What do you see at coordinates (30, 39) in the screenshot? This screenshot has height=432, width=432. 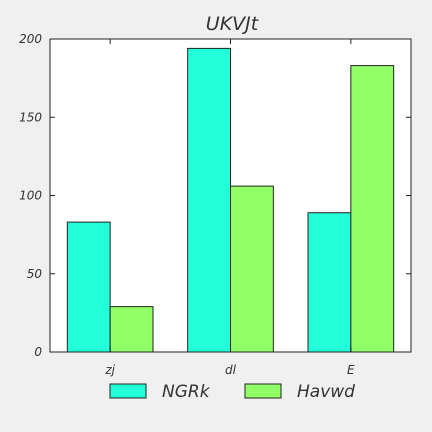 I see `y-tick-label: 200` at bounding box center [30, 39].